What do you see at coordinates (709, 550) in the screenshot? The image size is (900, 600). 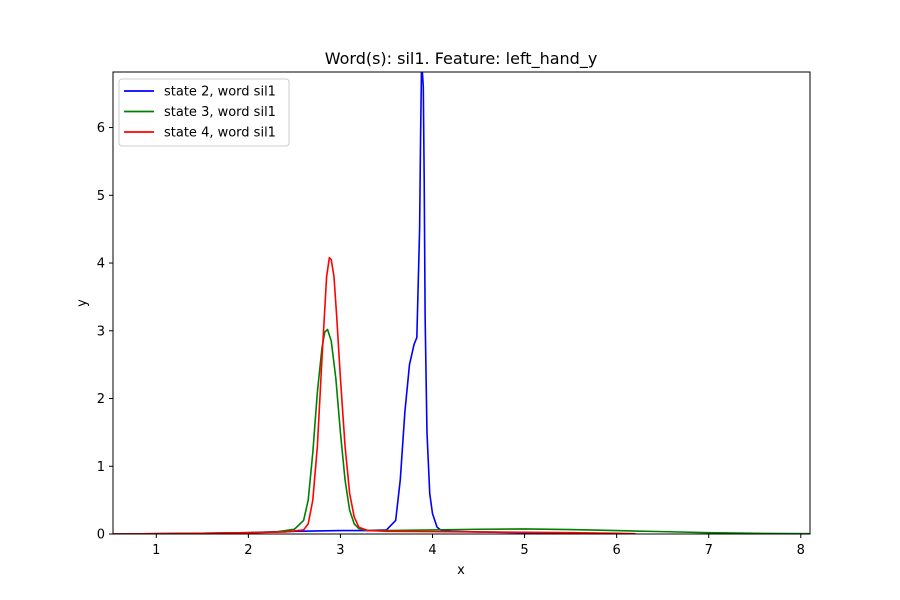 I see `x-tick-label: 7` at bounding box center [709, 550].